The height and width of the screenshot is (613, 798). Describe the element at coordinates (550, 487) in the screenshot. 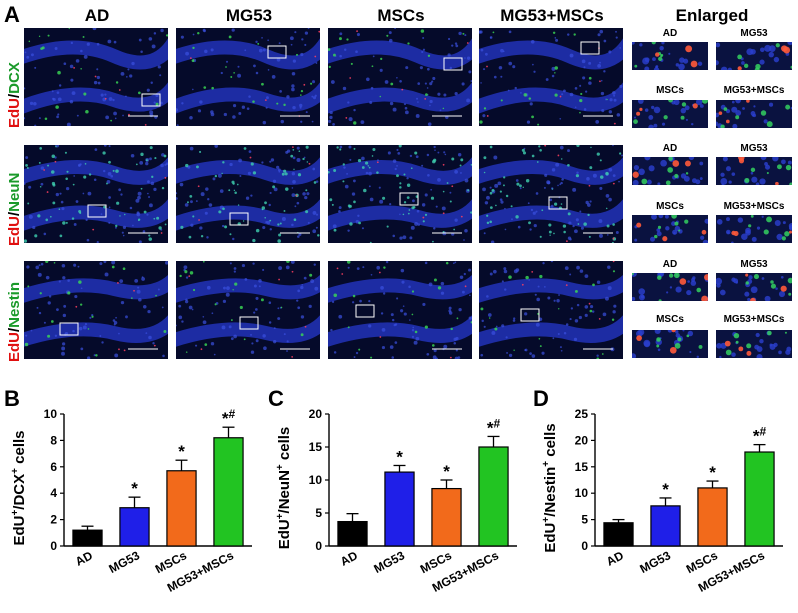

I see `y-axis-label: EdU+/Nestin+ cells` at that location.